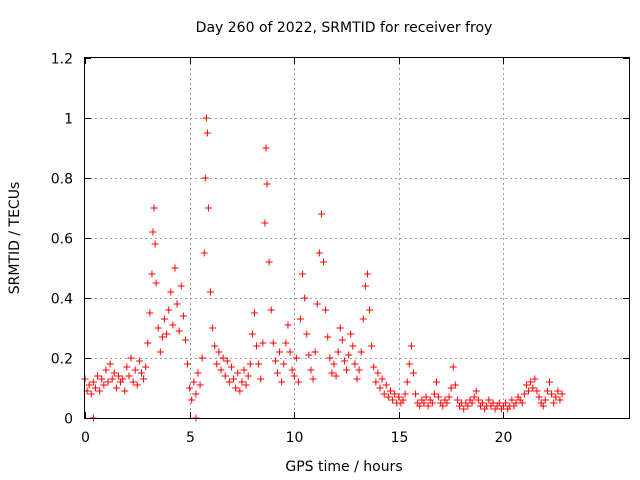  What do you see at coordinates (504, 438) in the screenshot?
I see `x-tick-label: 20` at bounding box center [504, 438].